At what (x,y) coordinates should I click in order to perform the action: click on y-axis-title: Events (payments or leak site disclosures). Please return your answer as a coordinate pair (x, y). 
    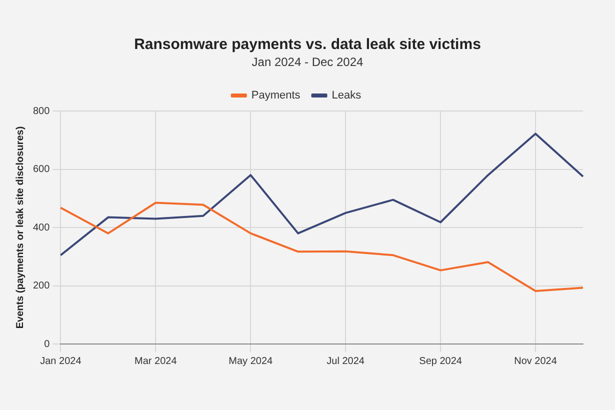
    Looking at the image, I should click on (20, 227).